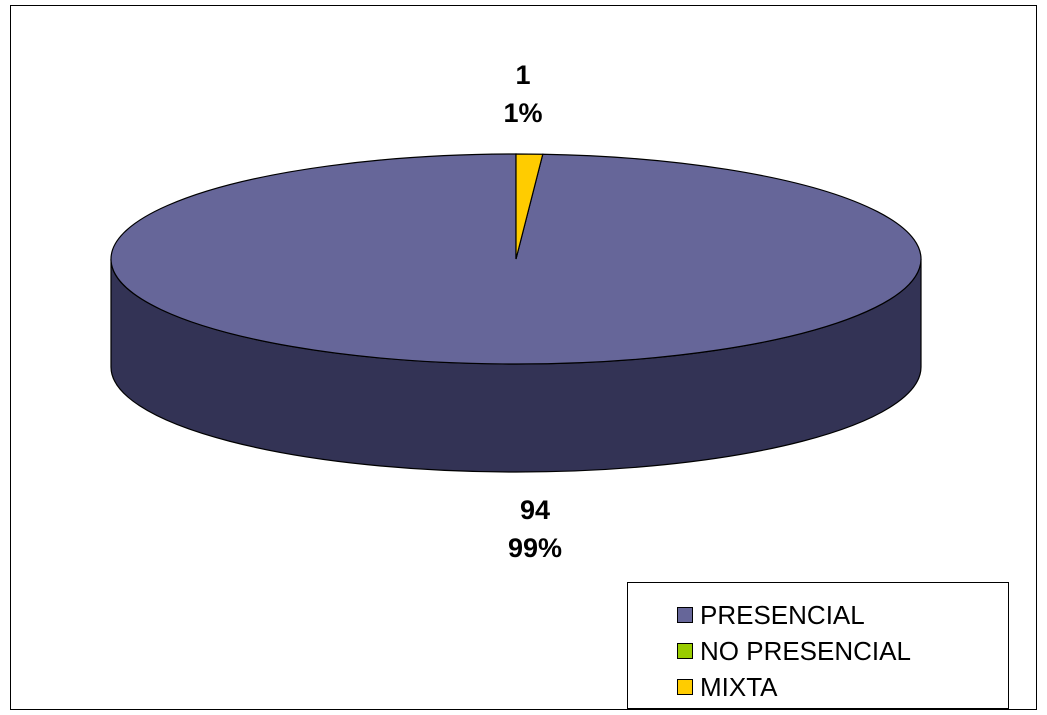 Image resolution: width=1047 pixels, height=715 pixels. Describe the element at coordinates (535, 510) in the screenshot. I see `data-label-presencial-value: 94` at that location.